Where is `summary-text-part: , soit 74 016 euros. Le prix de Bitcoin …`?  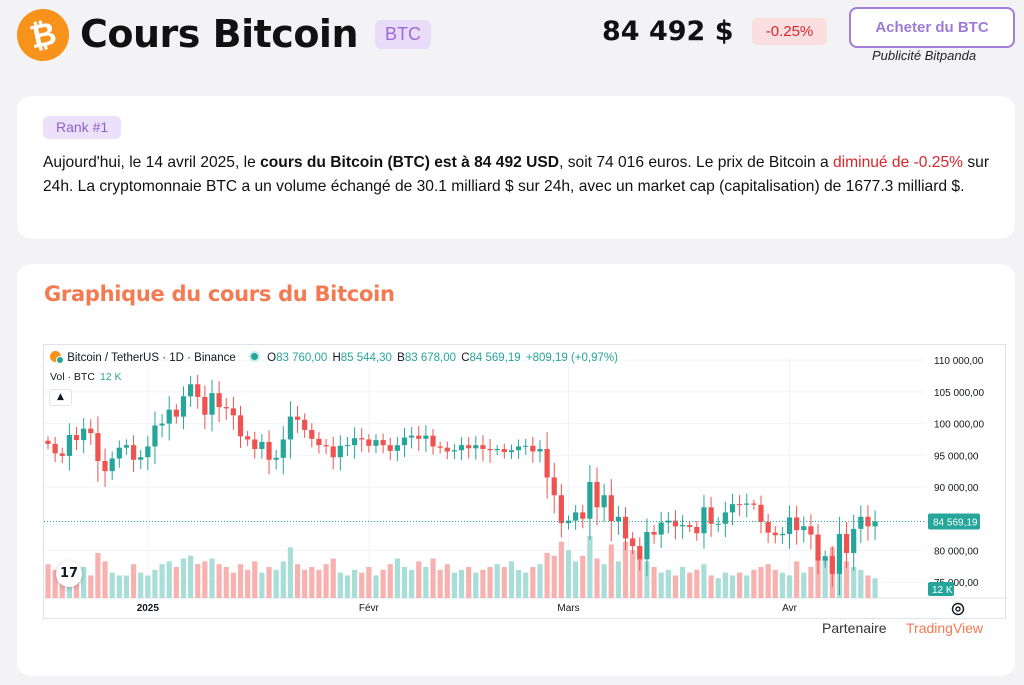
summary-text-part: , soit 74 016 euros. Le prix de Bitcoin … is located at coordinates (696, 162).